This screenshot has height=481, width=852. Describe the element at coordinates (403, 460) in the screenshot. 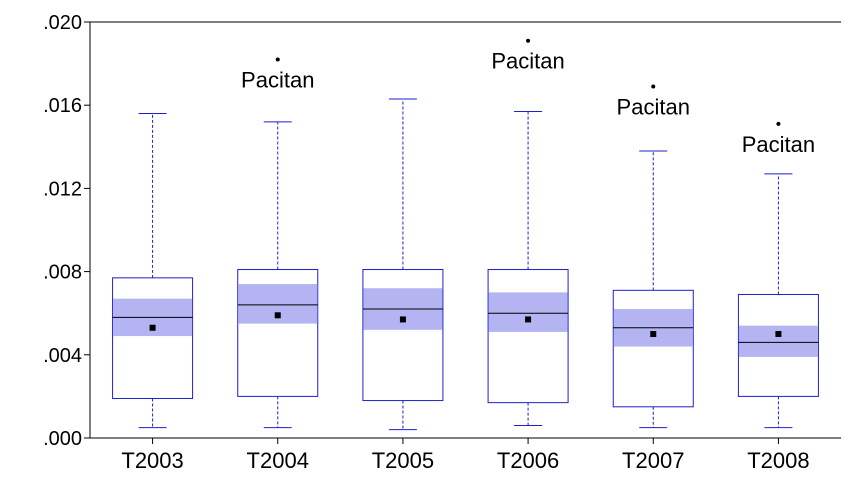

I see `x-tick-label: T2005` at that location.